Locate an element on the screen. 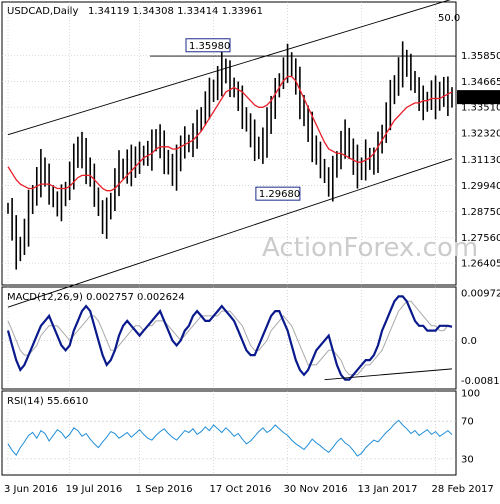 The image size is (500, 504). chart-symbol-label: USDCAD,Daily is located at coordinates (42, 11).